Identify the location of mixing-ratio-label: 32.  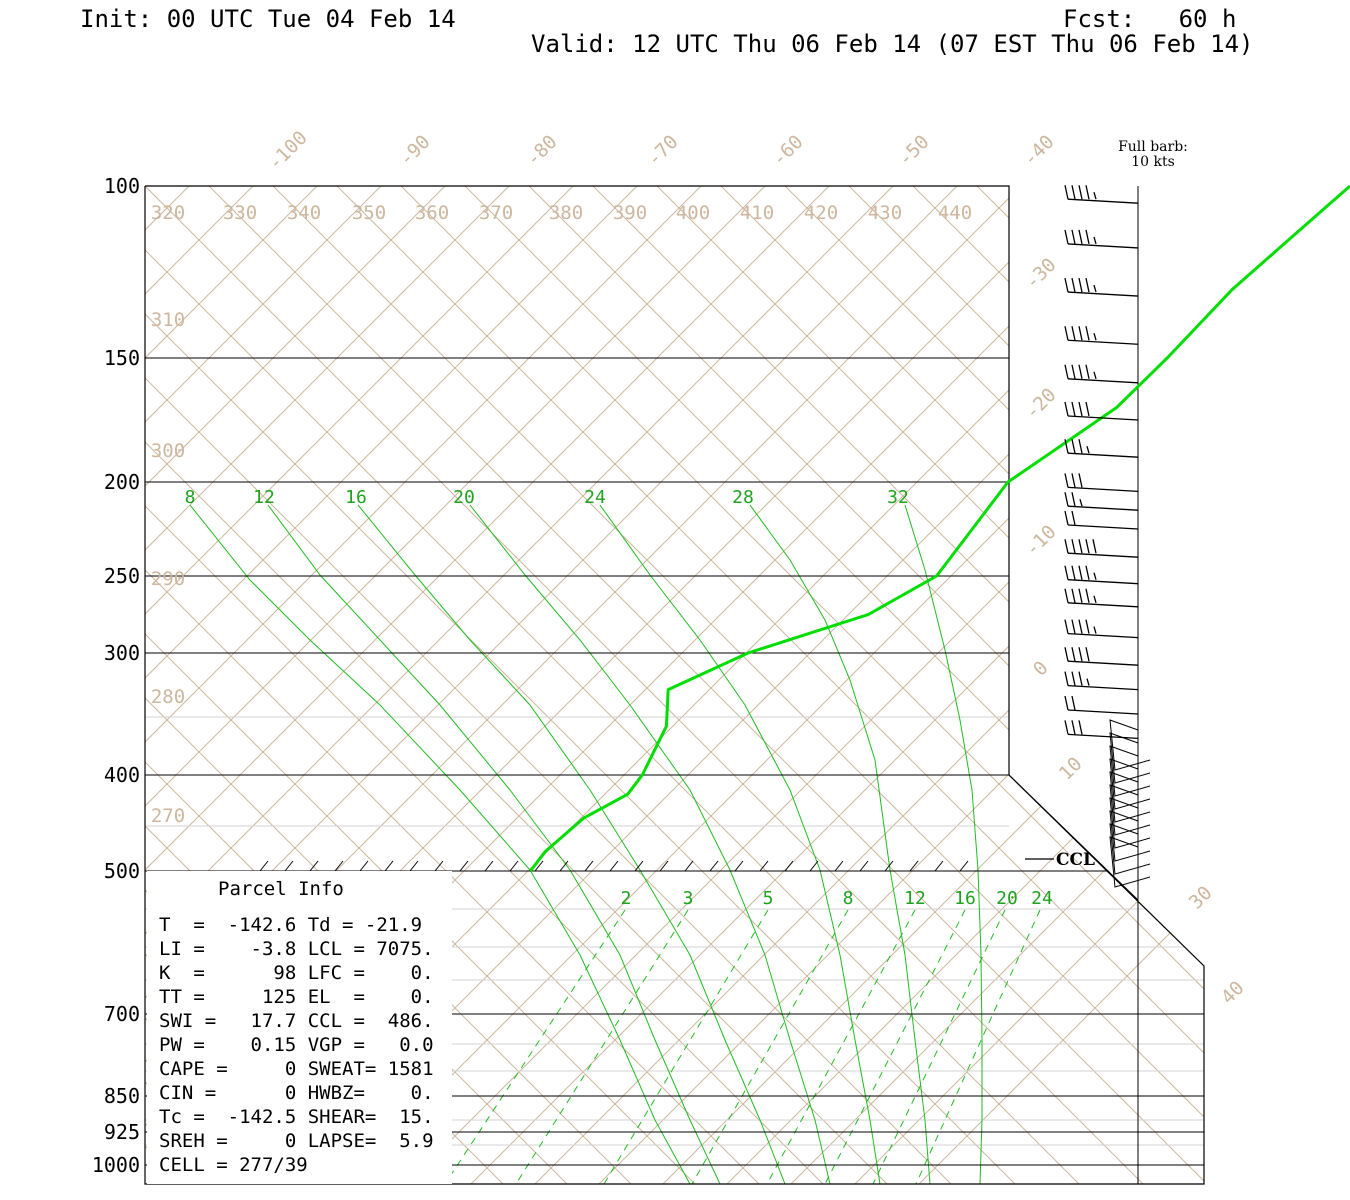
(898, 497).